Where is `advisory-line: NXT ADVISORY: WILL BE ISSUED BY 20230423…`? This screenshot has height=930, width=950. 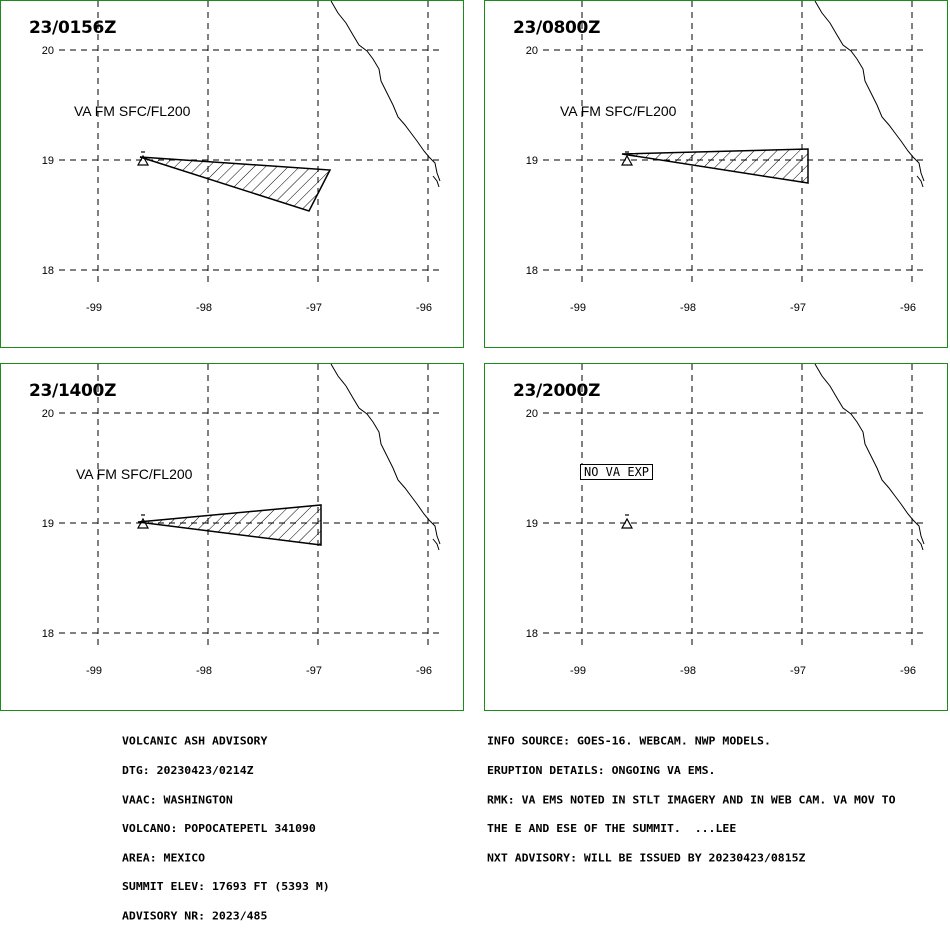 advisory-line: NXT ADVISORY: WILL BE ISSUED BY 20230423… is located at coordinates (646, 857).